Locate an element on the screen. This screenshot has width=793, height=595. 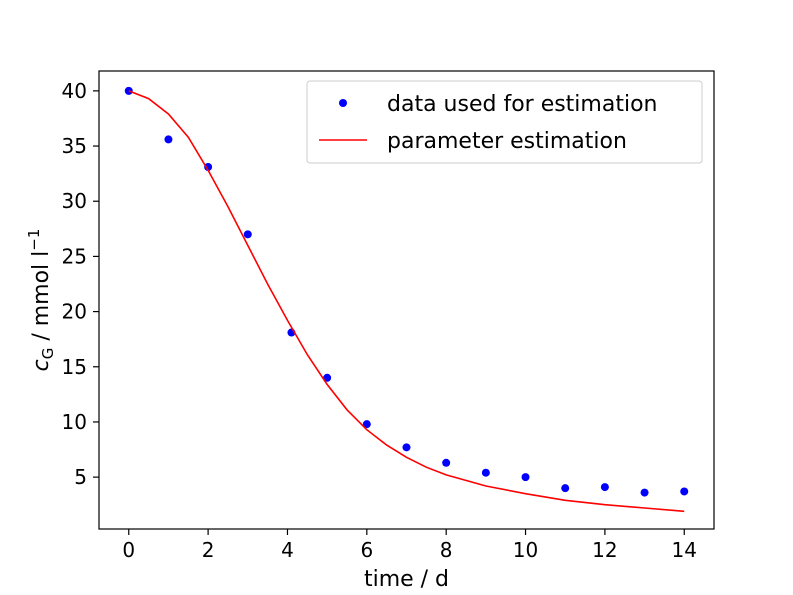
x-tick-label: 6 is located at coordinates (366, 550).